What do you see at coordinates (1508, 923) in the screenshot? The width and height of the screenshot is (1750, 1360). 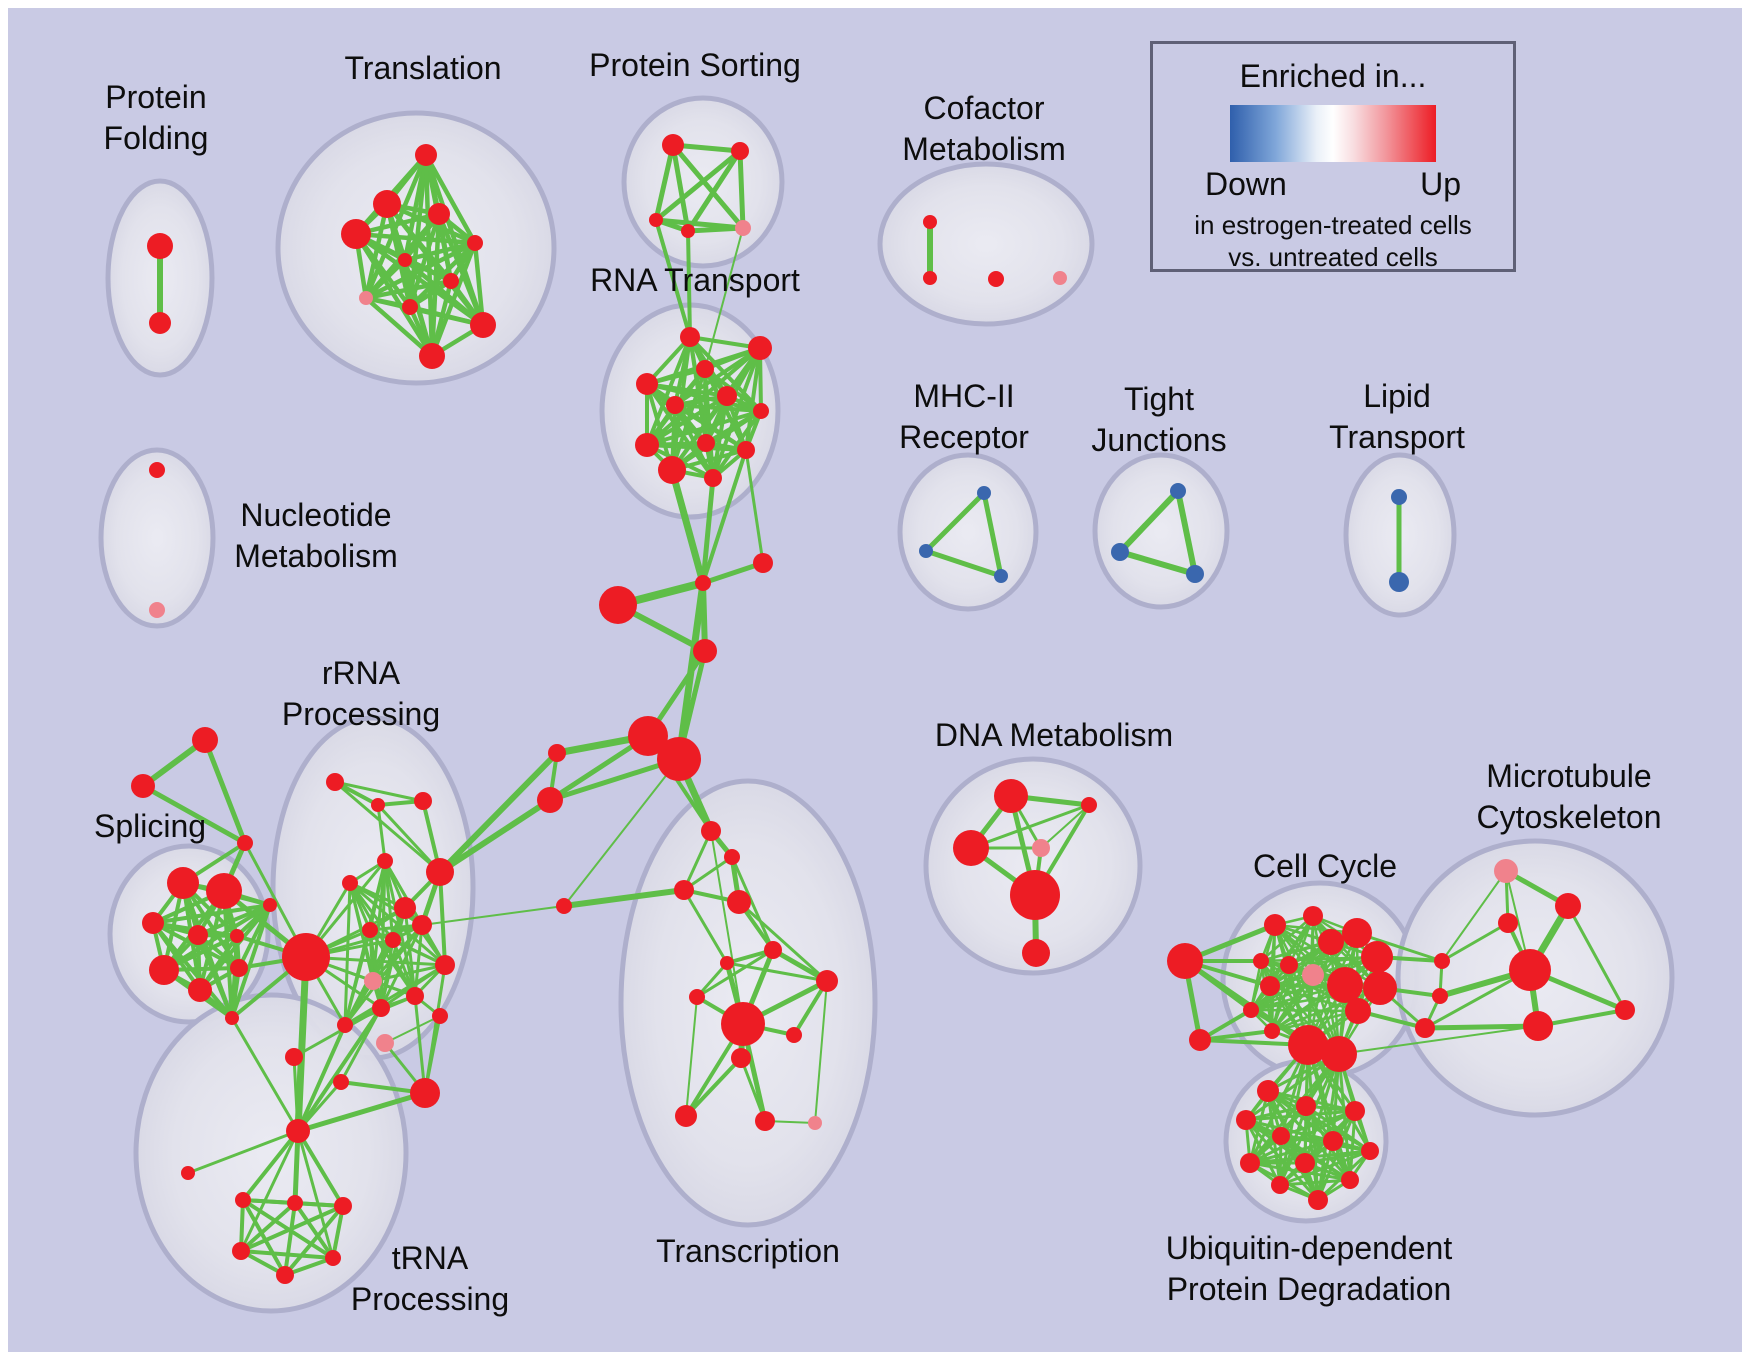 I see `node-mt1` at bounding box center [1508, 923].